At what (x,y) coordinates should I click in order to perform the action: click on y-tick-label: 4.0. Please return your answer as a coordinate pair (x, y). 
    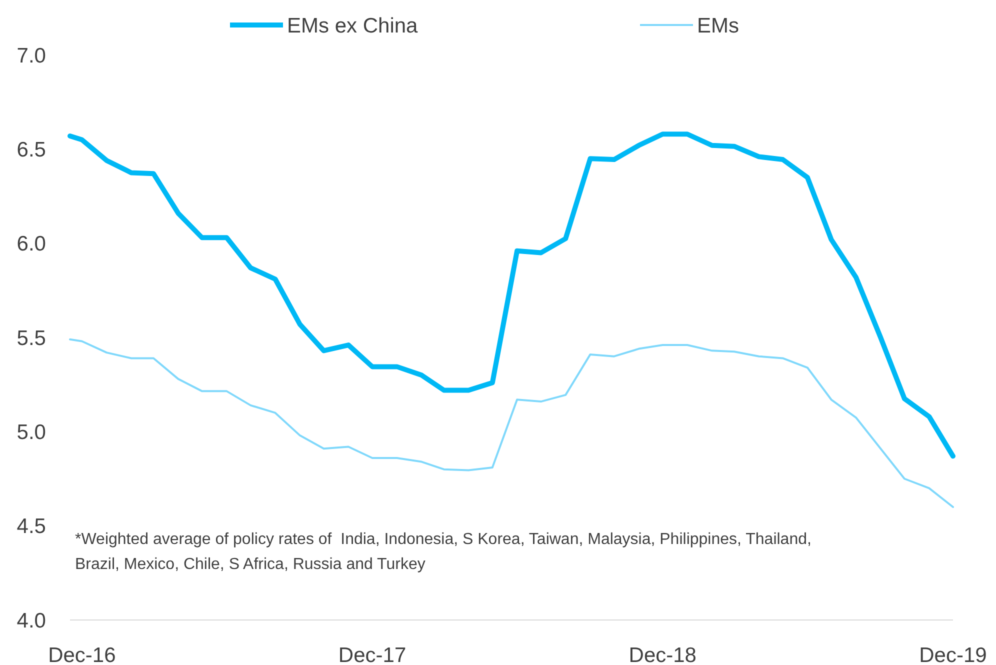
    Looking at the image, I should click on (31, 620).